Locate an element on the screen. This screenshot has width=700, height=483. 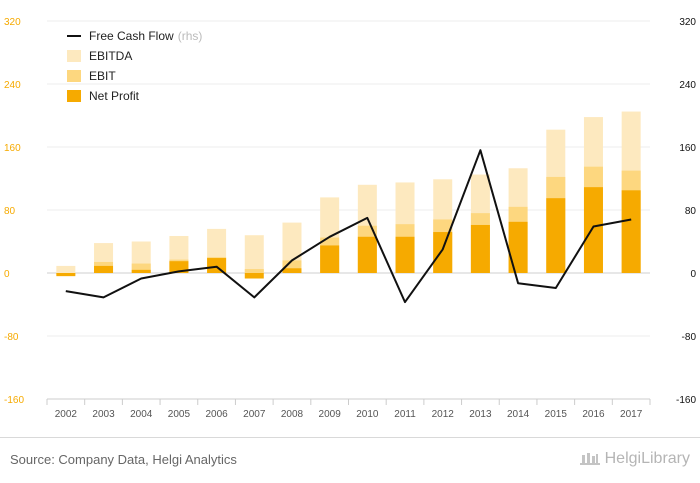
legend-label: Free Cash Flow (rhs) is located at coordinates (145, 36).